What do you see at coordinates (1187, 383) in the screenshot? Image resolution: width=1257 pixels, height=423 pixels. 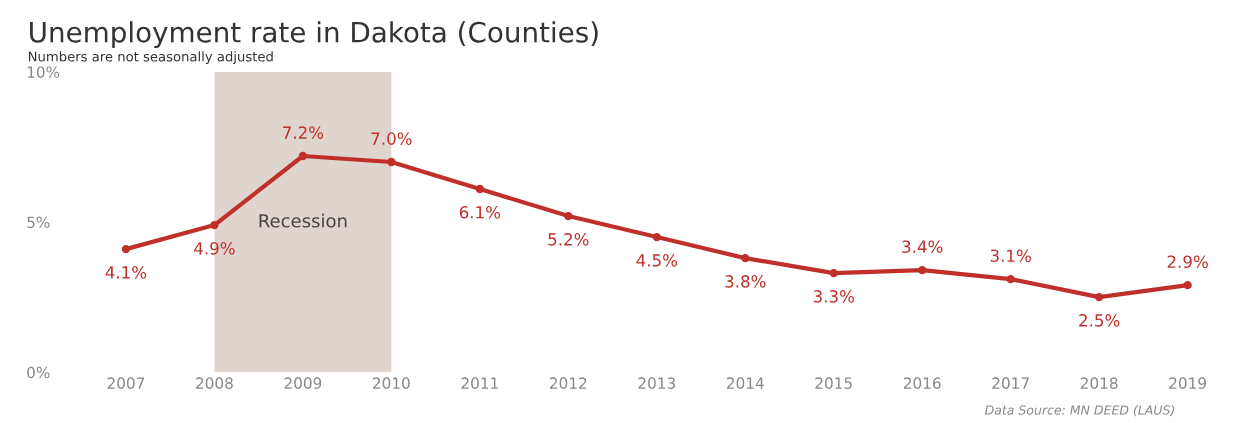 I see `x-tick-label: 2019` at bounding box center [1187, 383].